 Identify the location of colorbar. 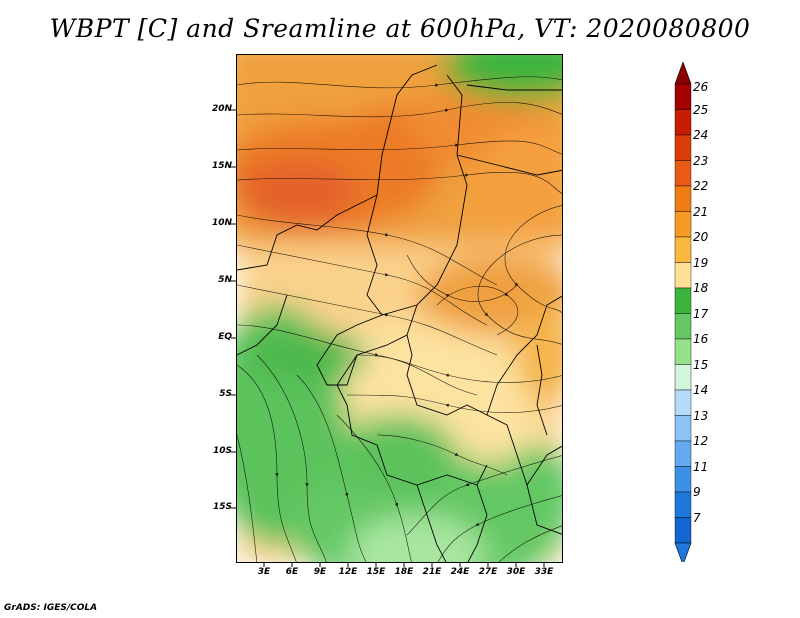
(683, 312).